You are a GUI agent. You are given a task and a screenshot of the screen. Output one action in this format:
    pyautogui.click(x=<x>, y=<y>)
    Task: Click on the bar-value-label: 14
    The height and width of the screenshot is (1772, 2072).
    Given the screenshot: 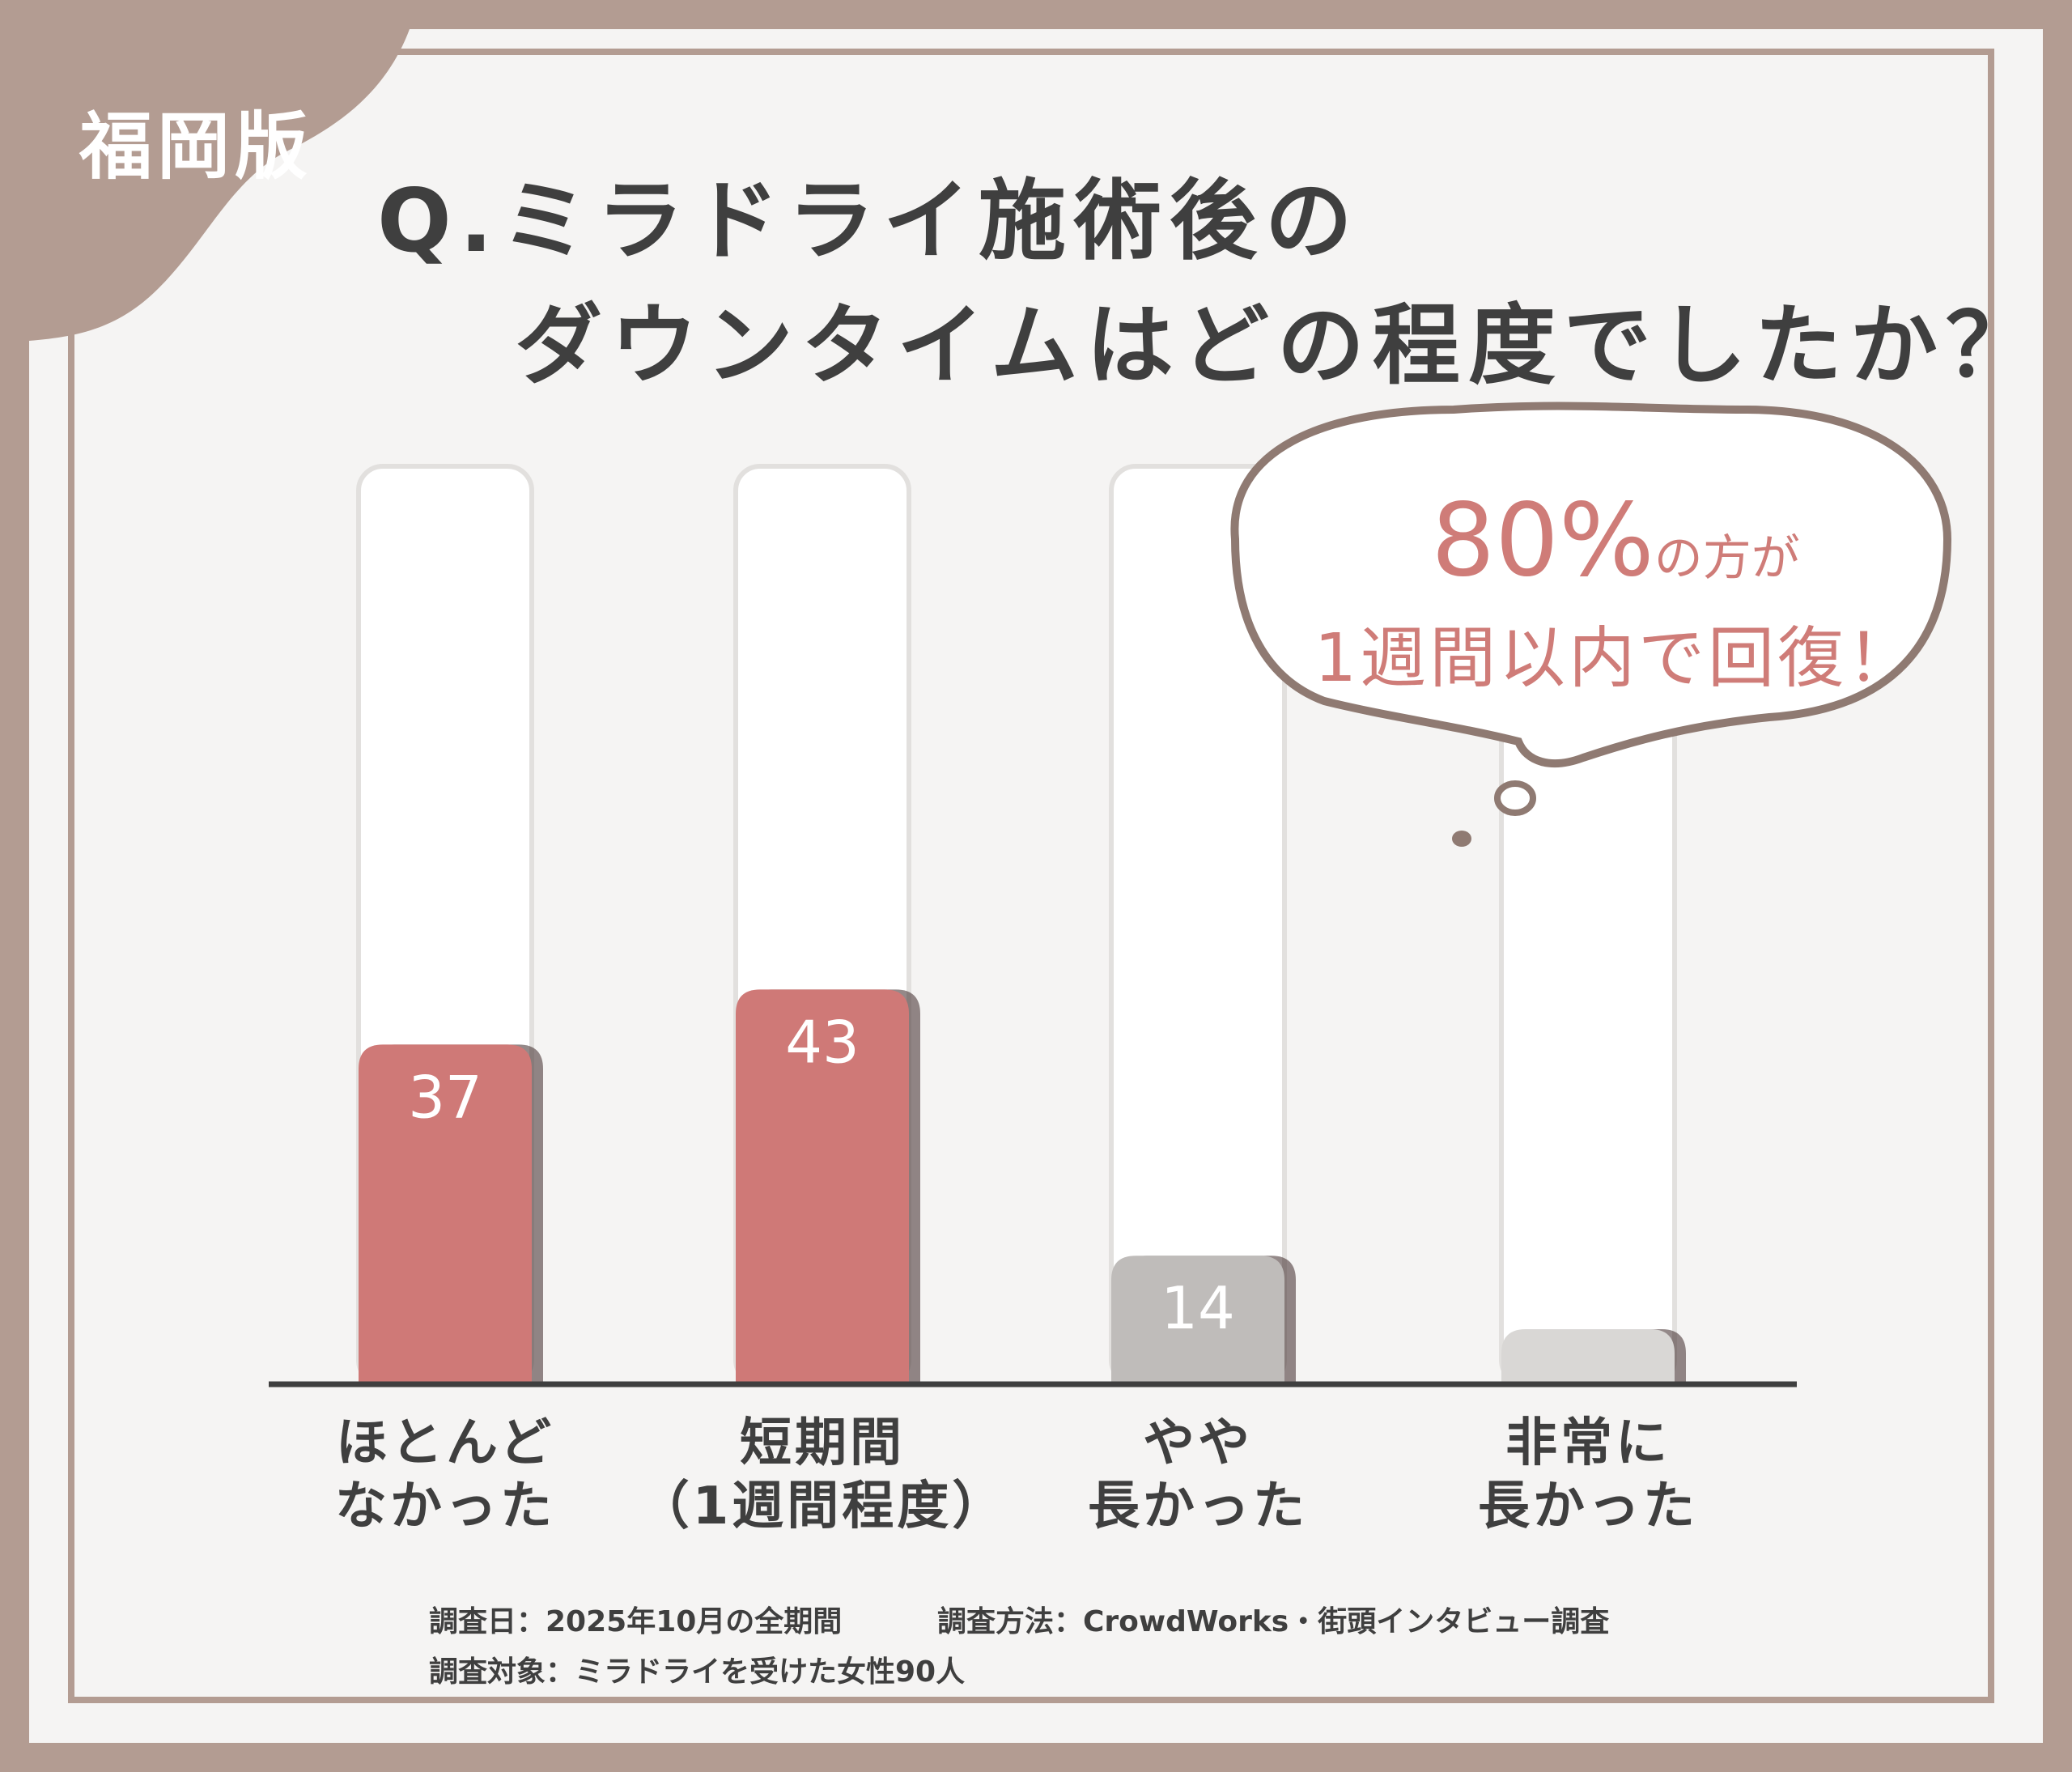 What is the action you would take?
    pyautogui.click(x=1198, y=1308)
    